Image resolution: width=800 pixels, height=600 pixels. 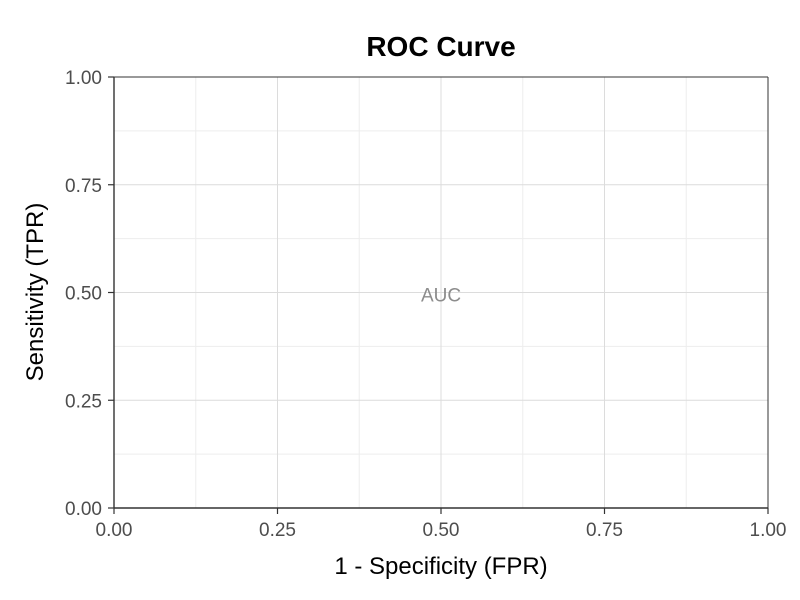 What do you see at coordinates (83, 294) in the screenshot?
I see `y-tick-label: 0.50` at bounding box center [83, 294].